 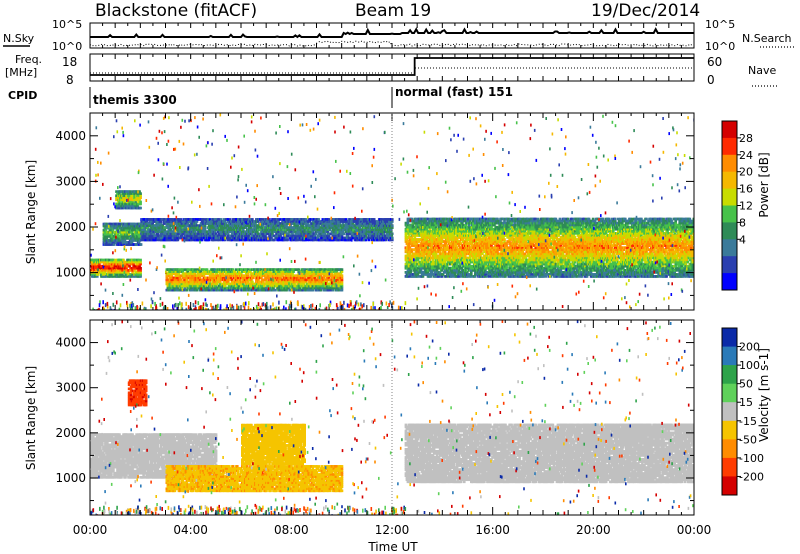 What do you see at coordinates (28, 59) in the screenshot?
I see `freq-label: Freq.` at bounding box center [28, 59].